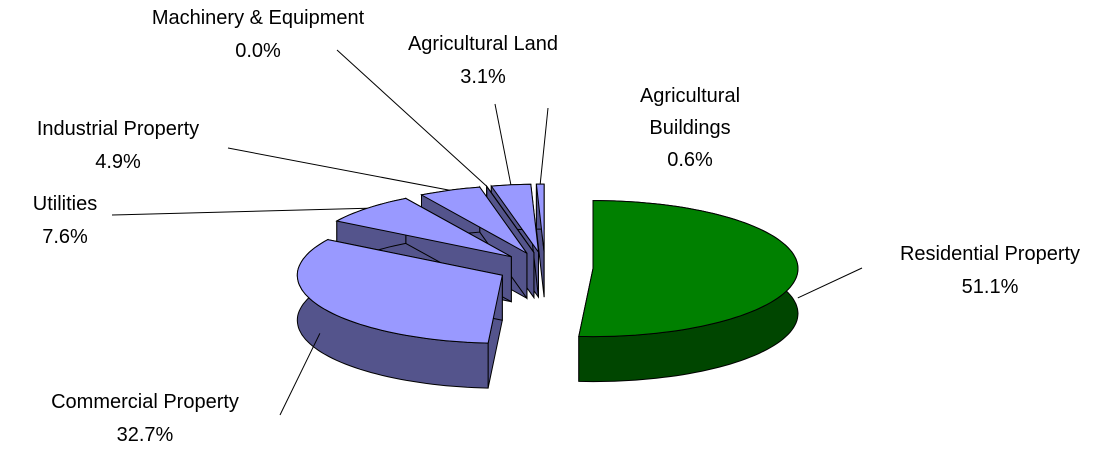 The image size is (1117, 452). I want to click on value-label: 7.6%, so click(65, 237).